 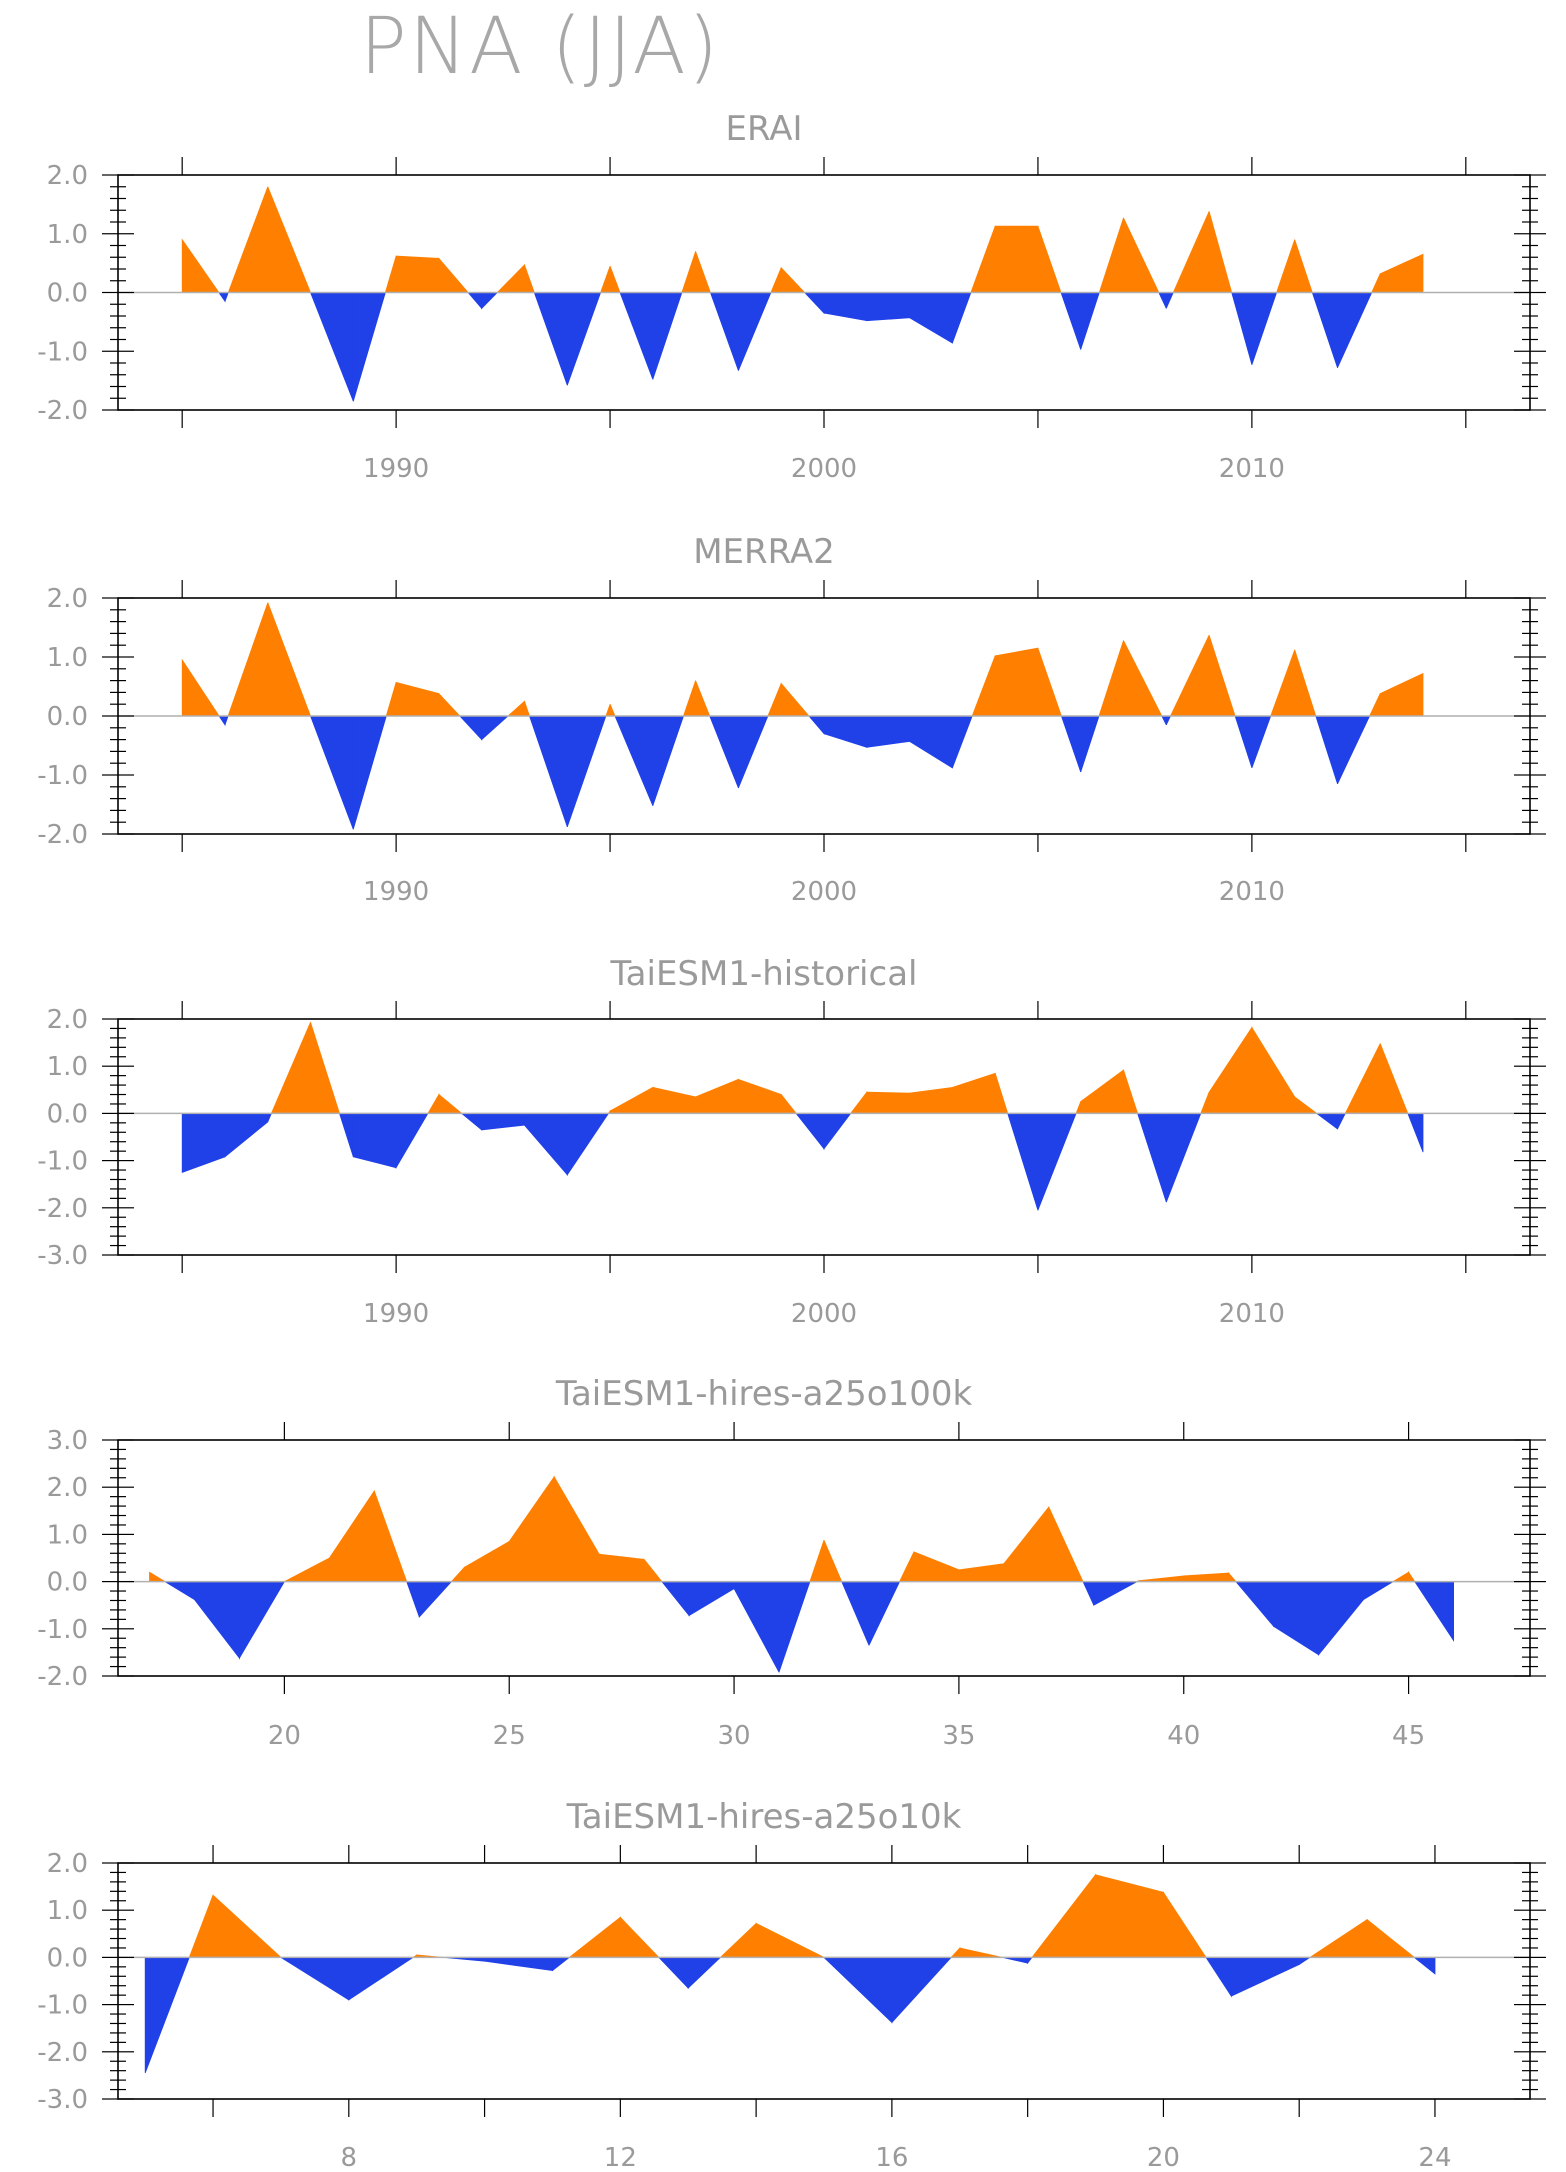 What do you see at coordinates (62, 1256) in the screenshot?
I see `y-tick-label: -3.0` at bounding box center [62, 1256].